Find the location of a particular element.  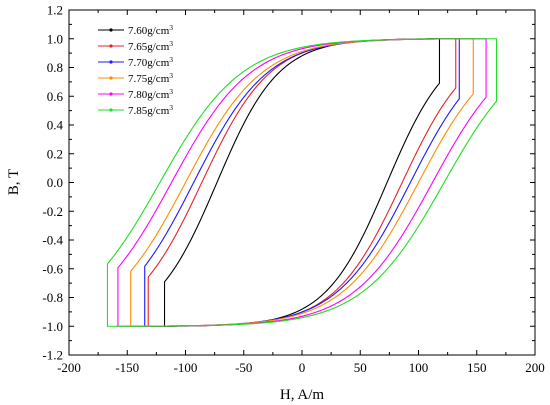

y-tick-label: 1.0 is located at coordinates (55, 38).